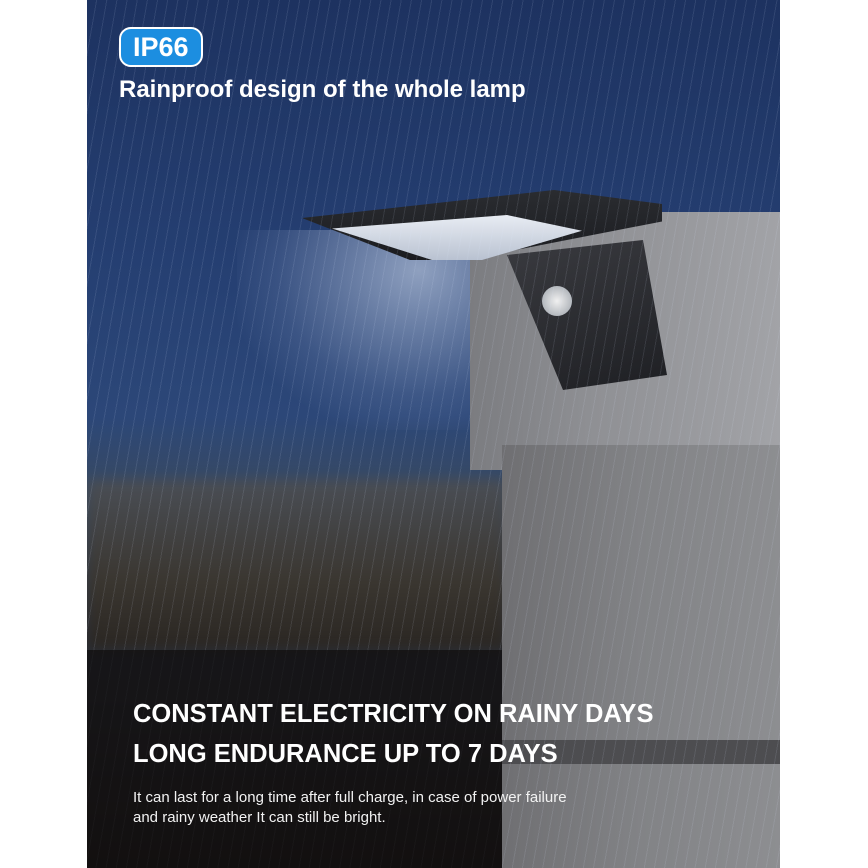  What do you see at coordinates (161, 47) in the screenshot?
I see `ip66-badge: IP66` at bounding box center [161, 47].